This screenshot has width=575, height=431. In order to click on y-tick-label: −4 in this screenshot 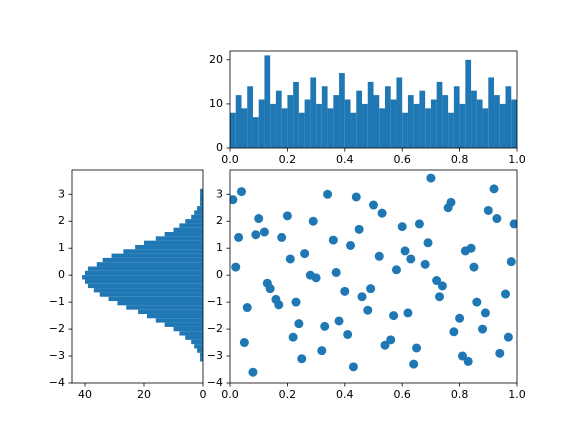, I will do `click(215, 382)`.